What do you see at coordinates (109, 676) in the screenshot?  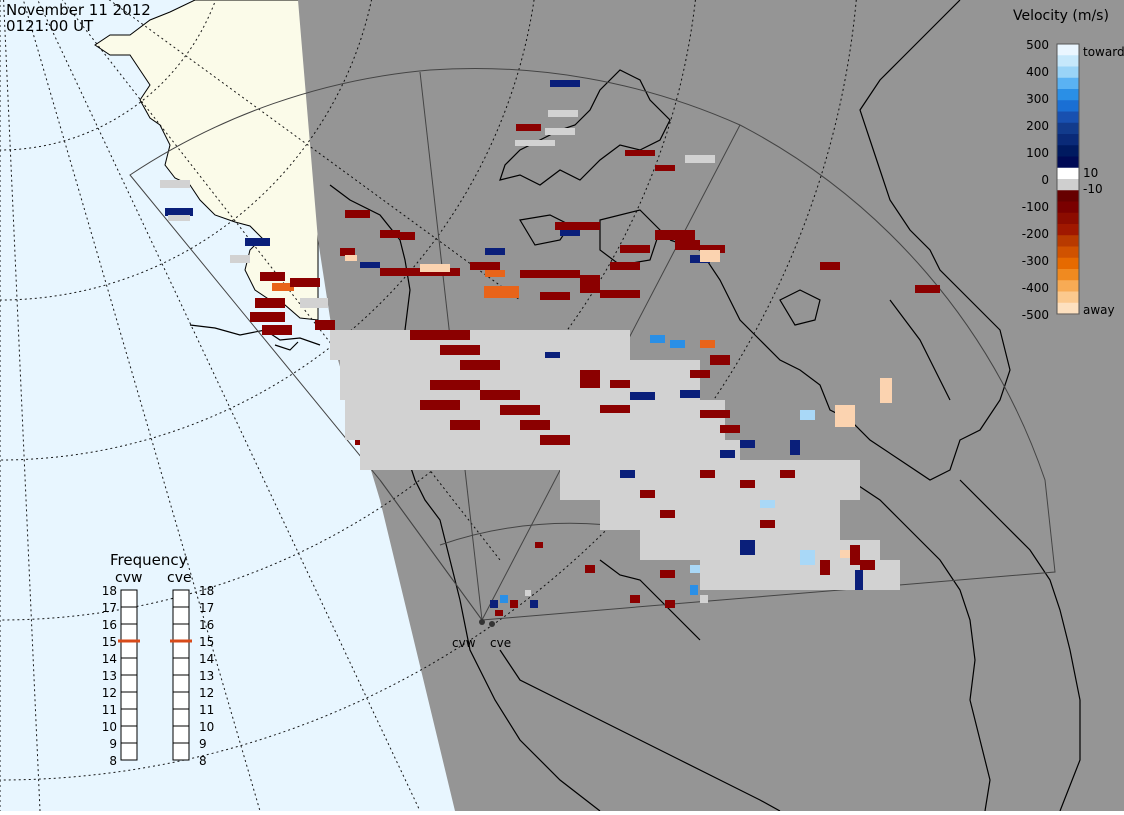 I see `frequency-level-label: 13` at bounding box center [109, 676].